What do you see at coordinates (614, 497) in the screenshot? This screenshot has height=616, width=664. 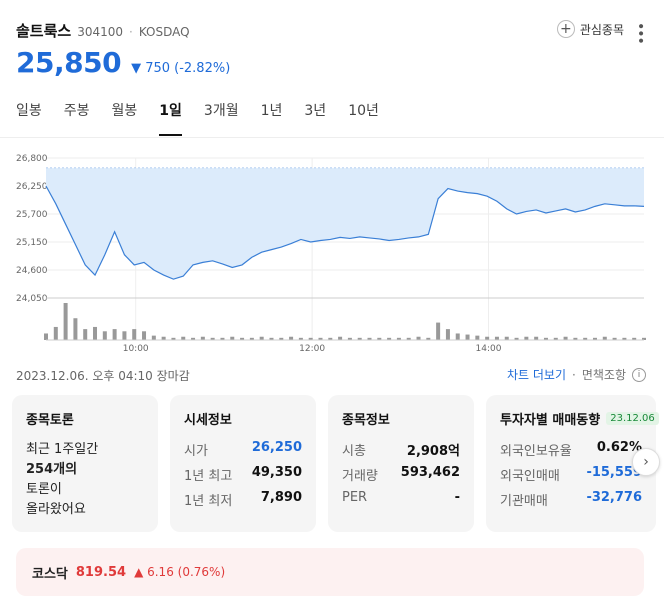 I see `investor-value: -32,776` at bounding box center [614, 497].